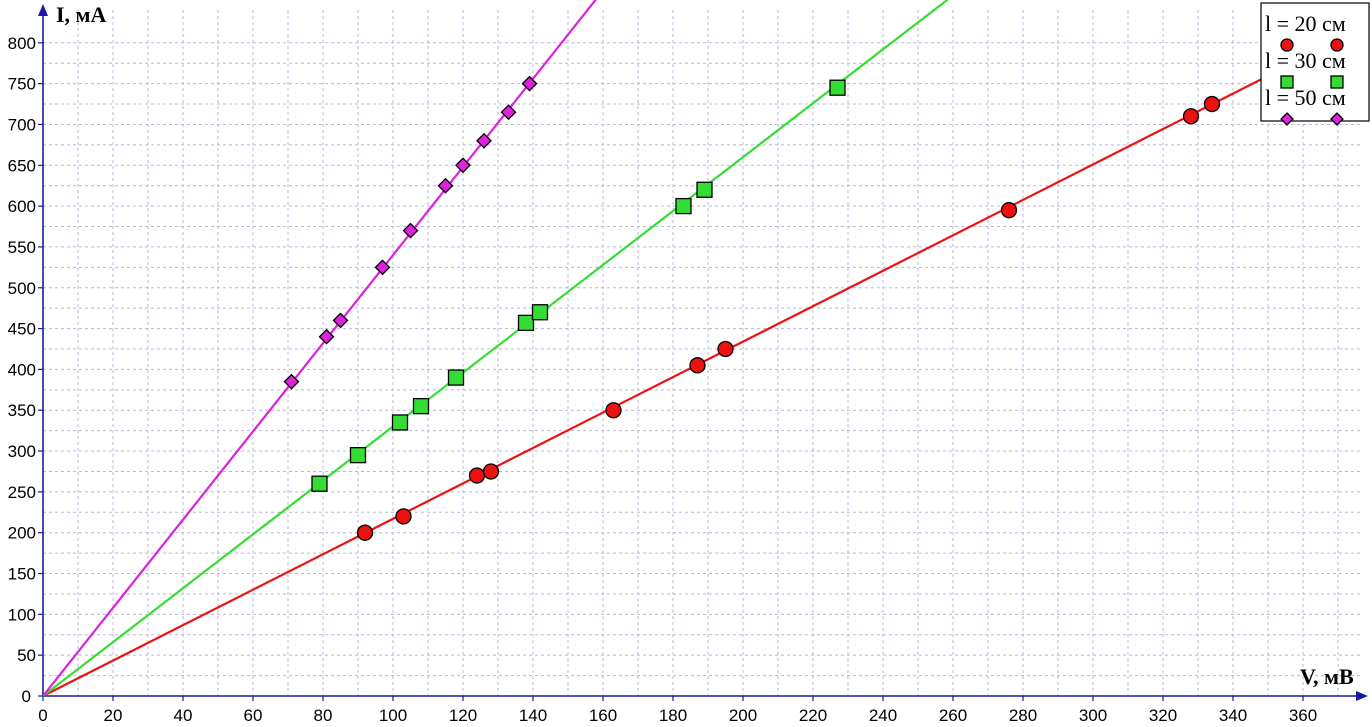  I want to click on x-tick-label: 0, so click(42, 715).